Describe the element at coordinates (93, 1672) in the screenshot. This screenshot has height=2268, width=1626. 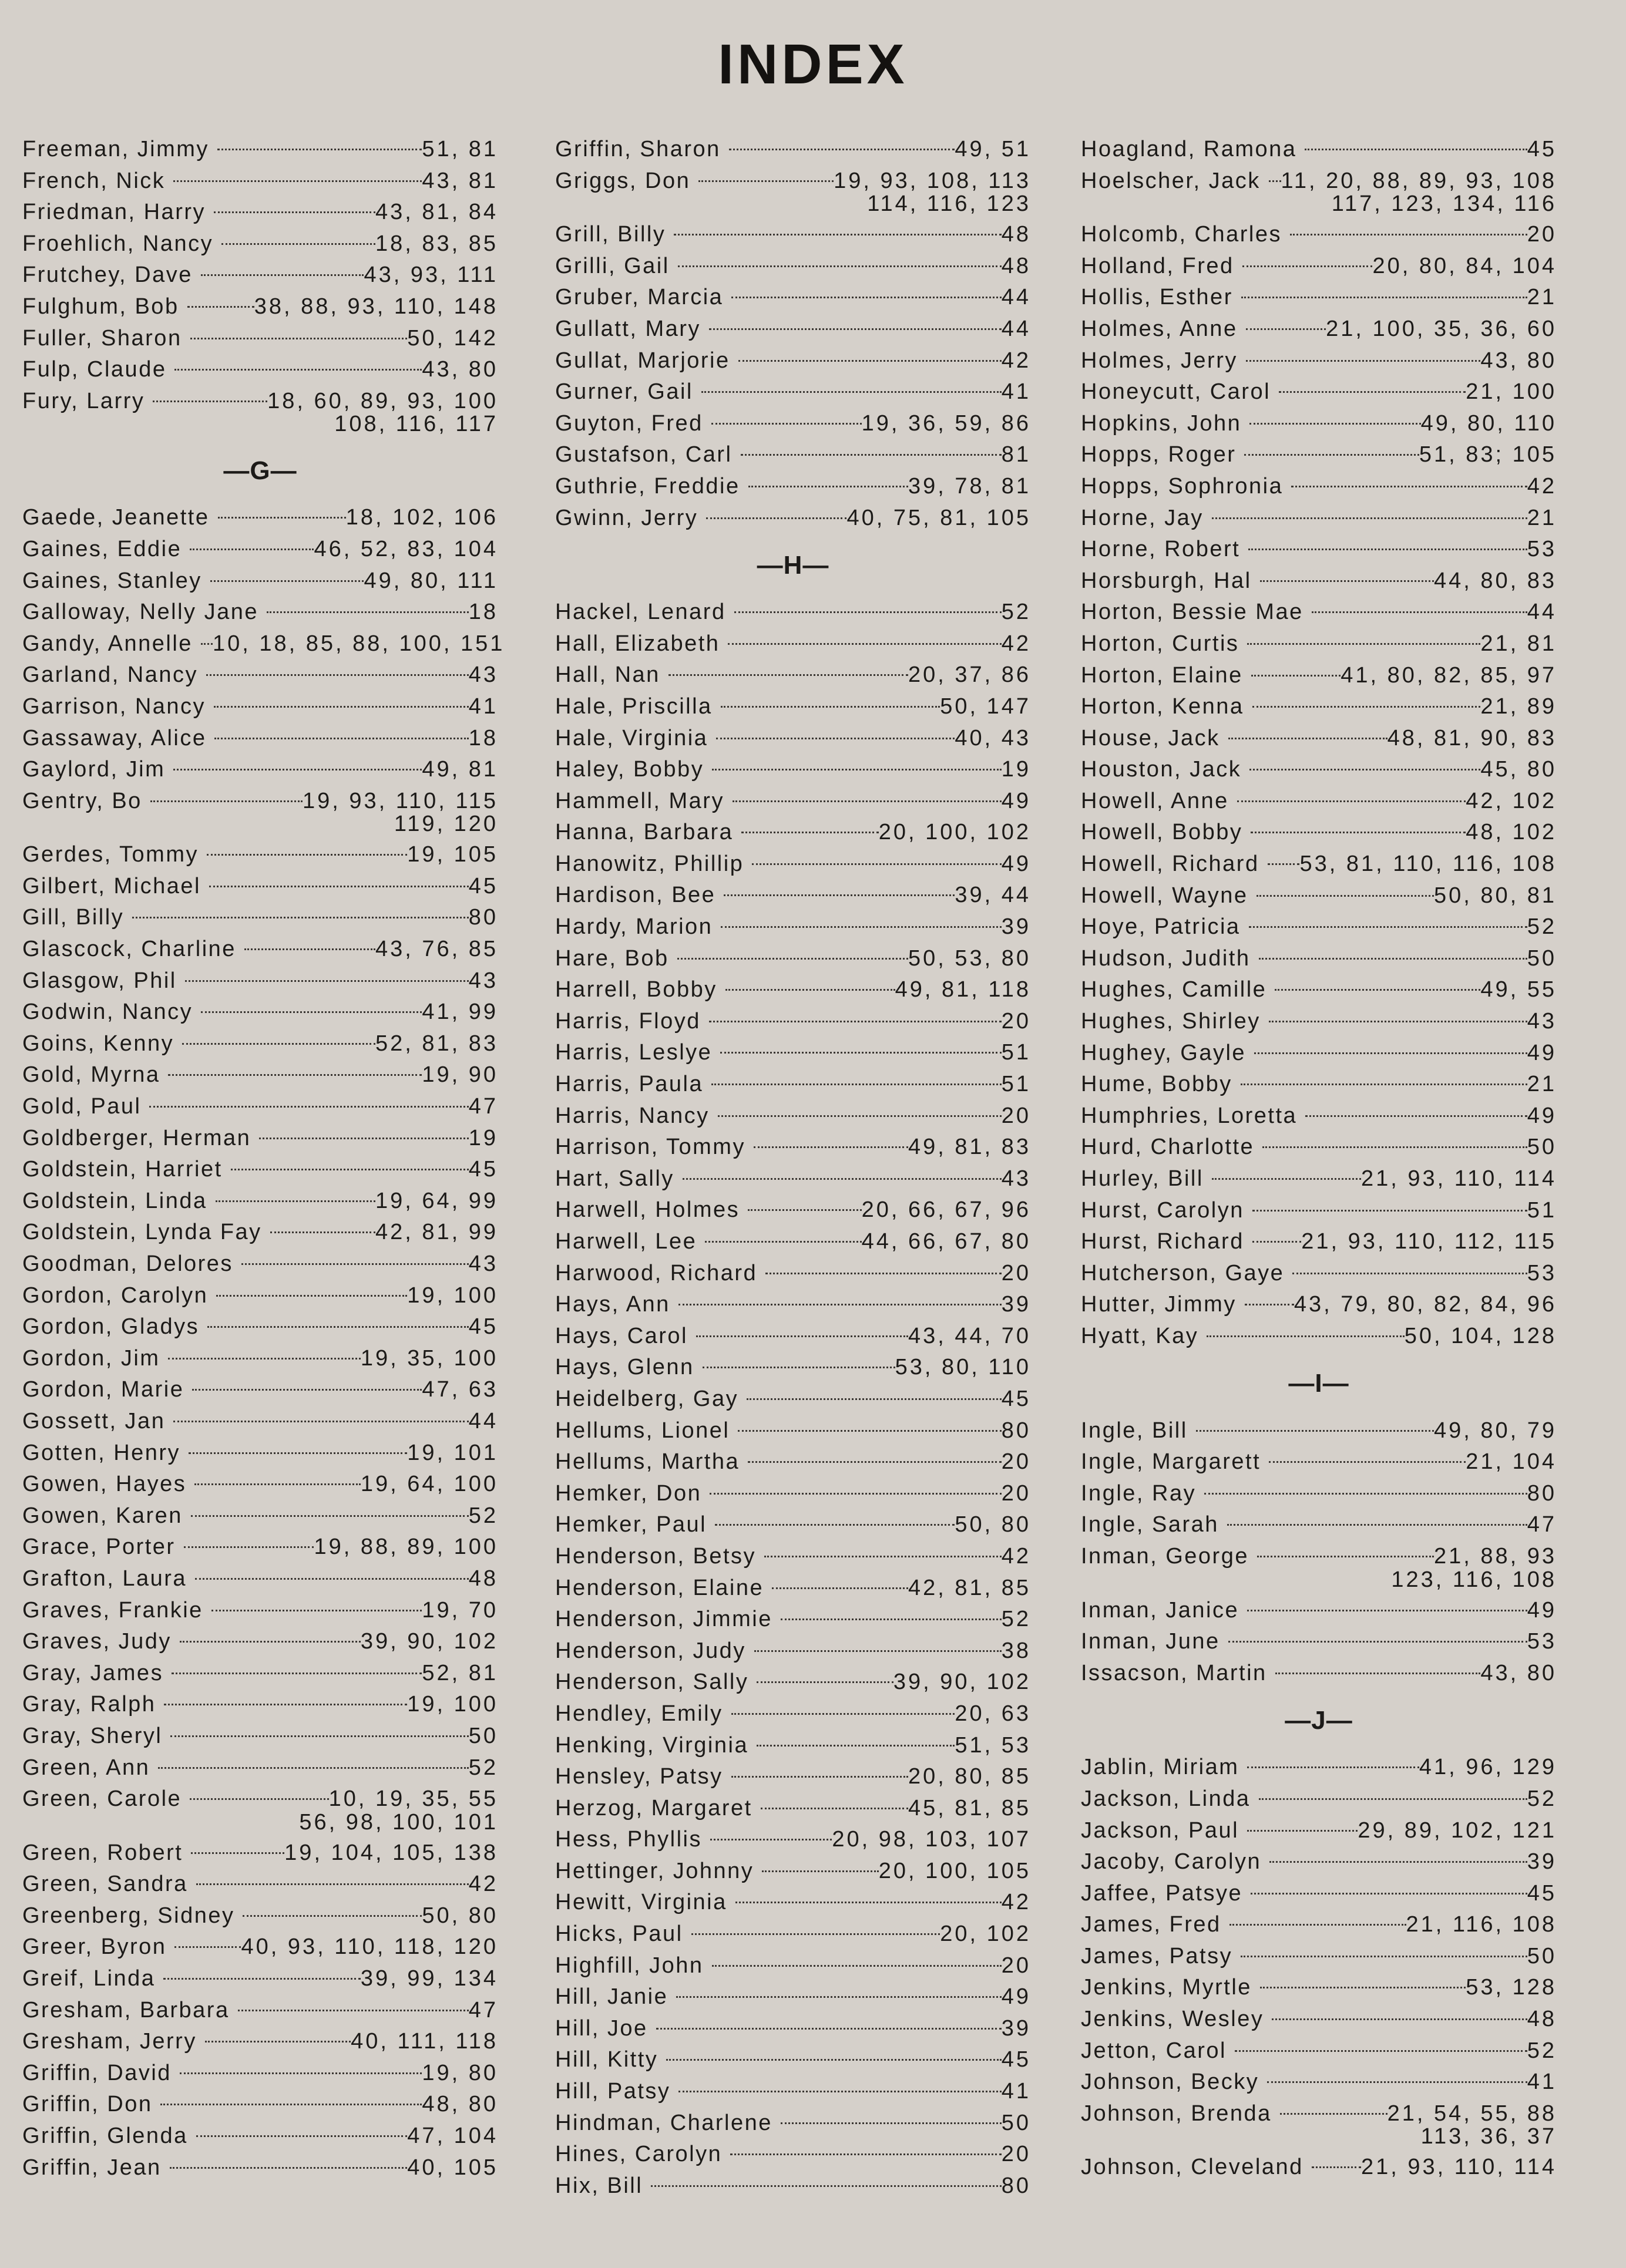
I see `entry-name: Gray, James` at that location.